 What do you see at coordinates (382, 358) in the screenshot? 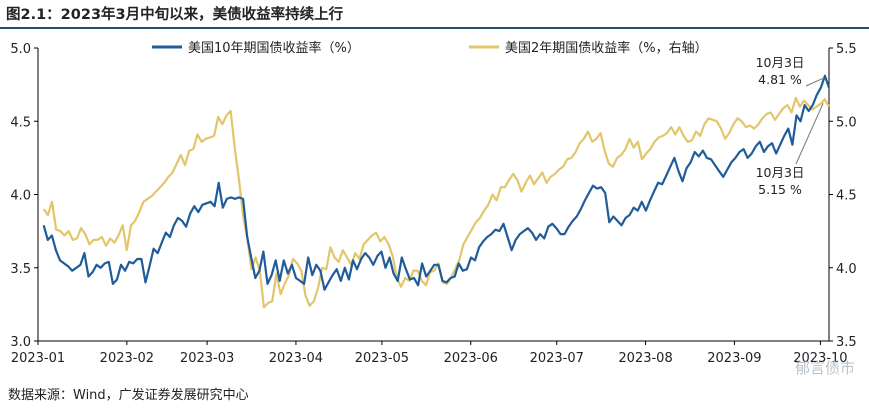
I see `x-tick-label: 2023-05` at bounding box center [382, 358].